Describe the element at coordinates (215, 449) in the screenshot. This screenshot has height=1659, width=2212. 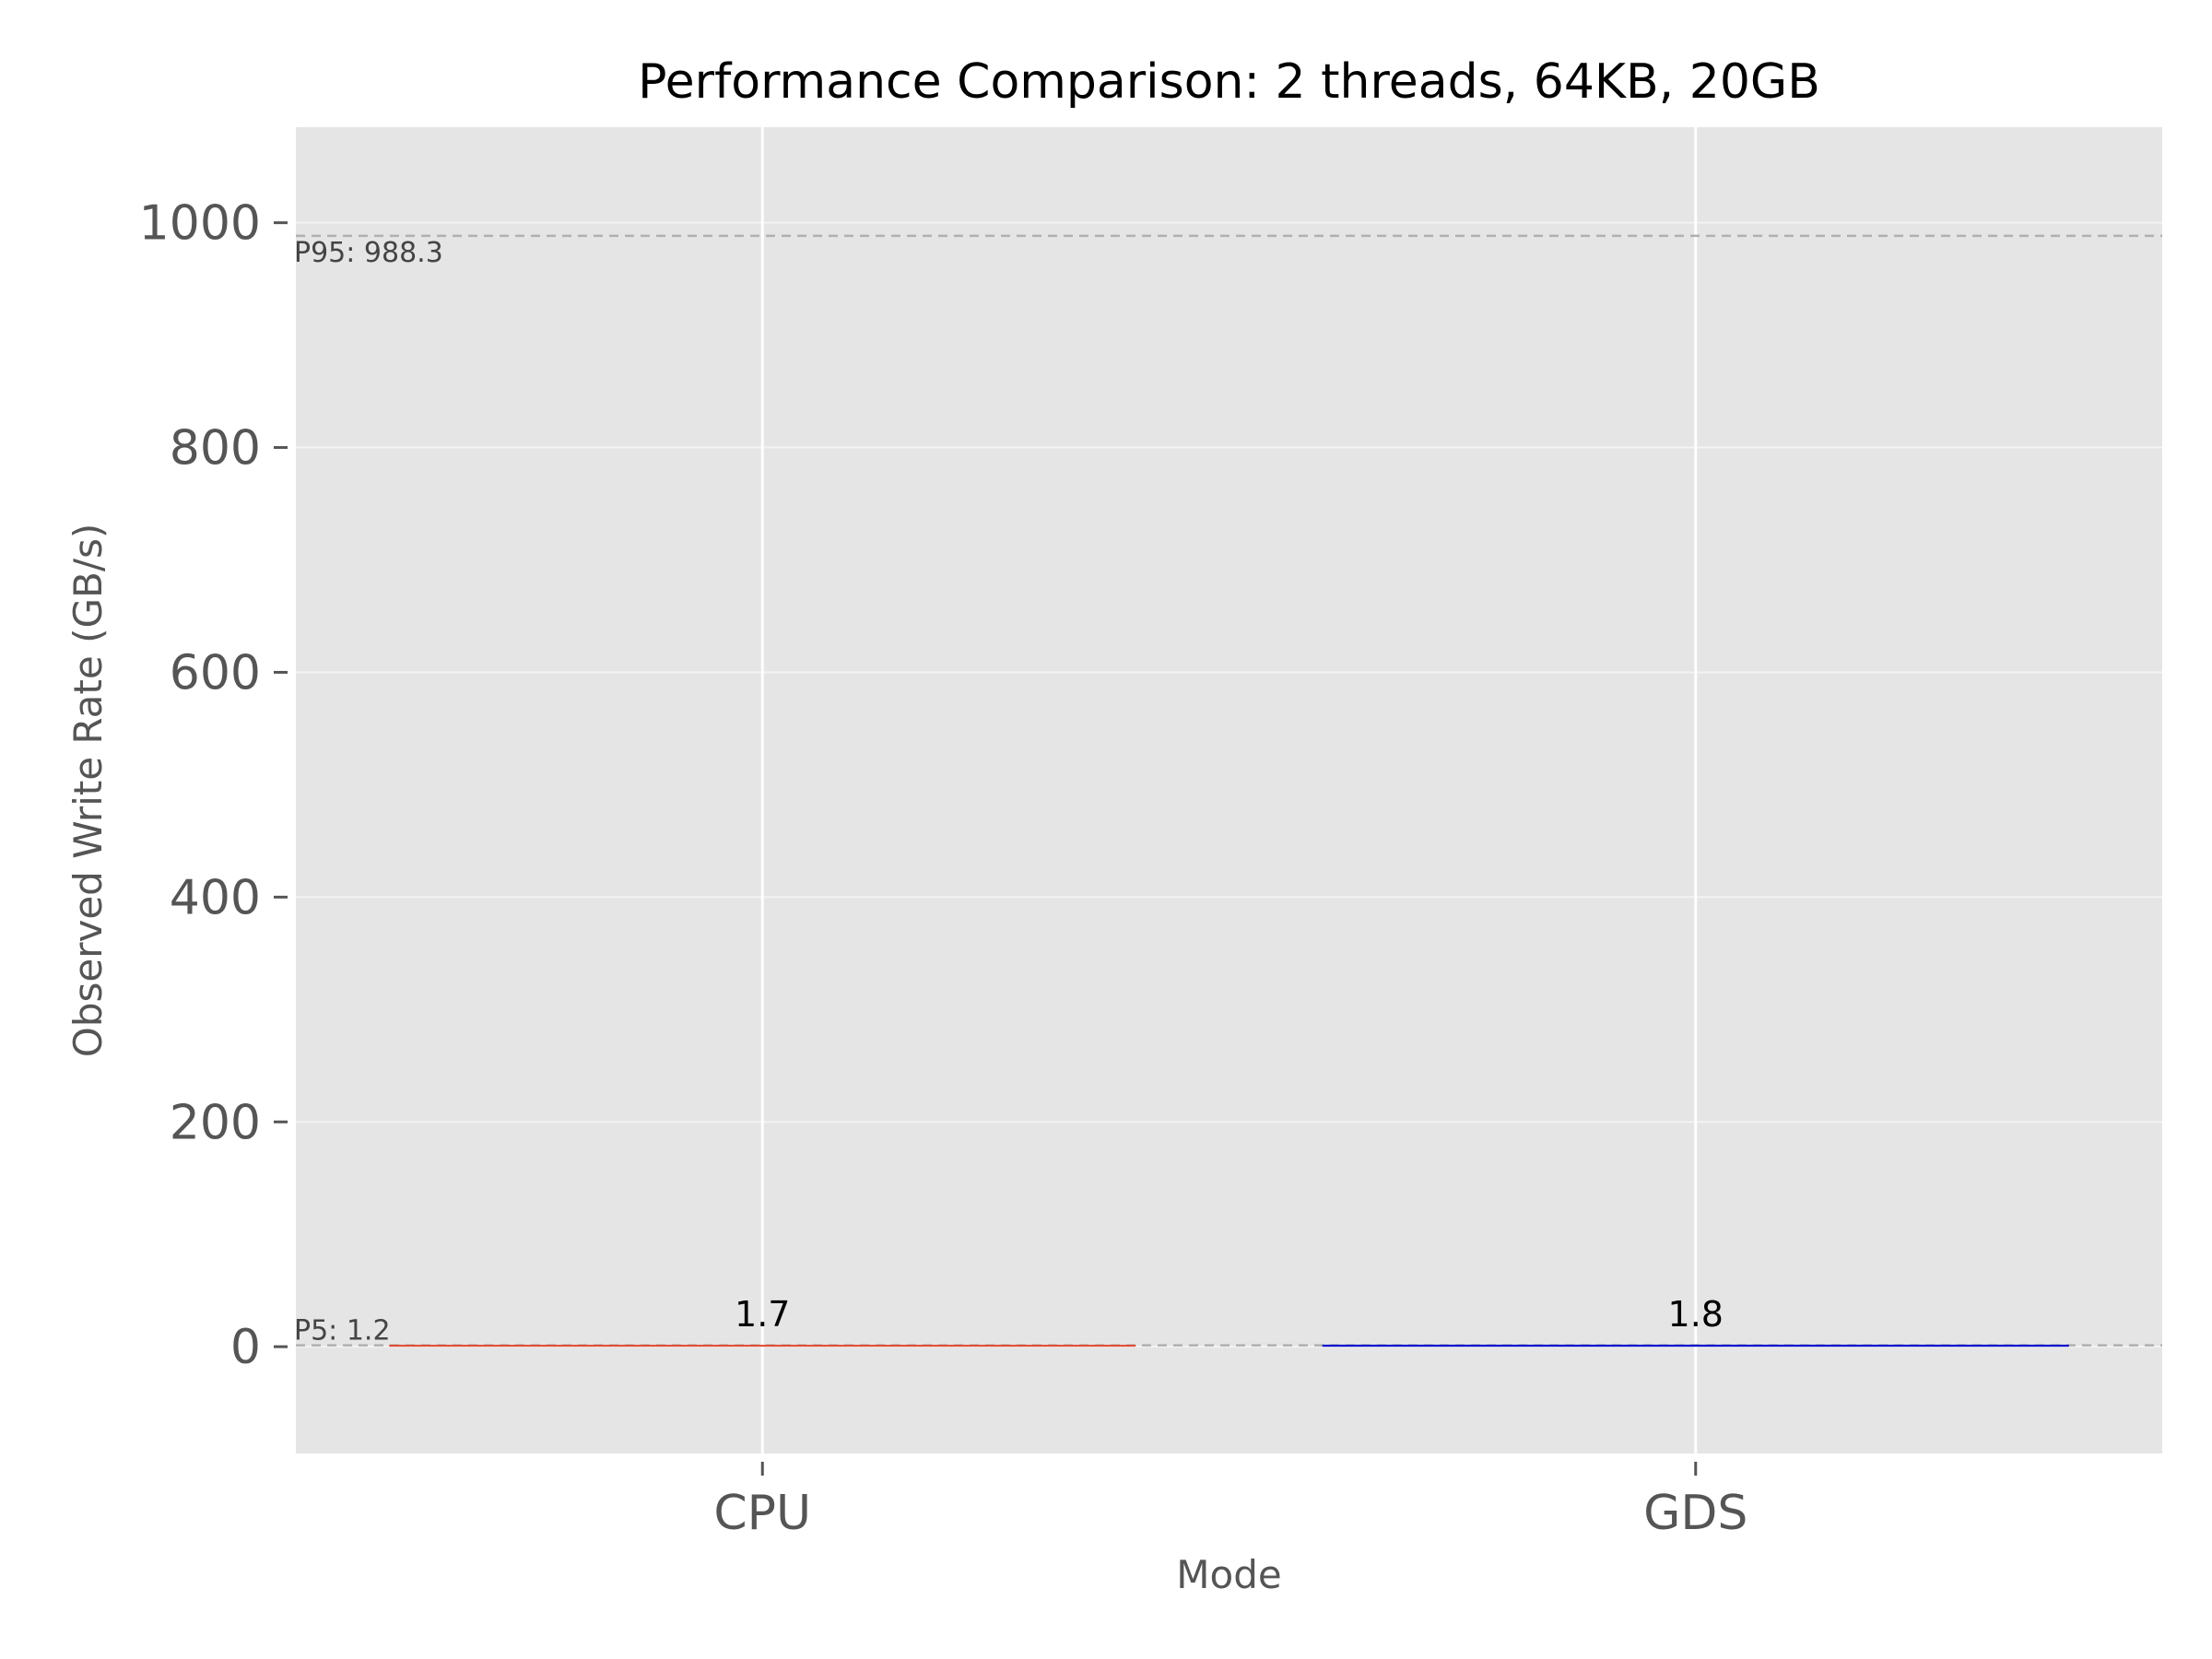
I see `y-tick-label: 800` at that location.